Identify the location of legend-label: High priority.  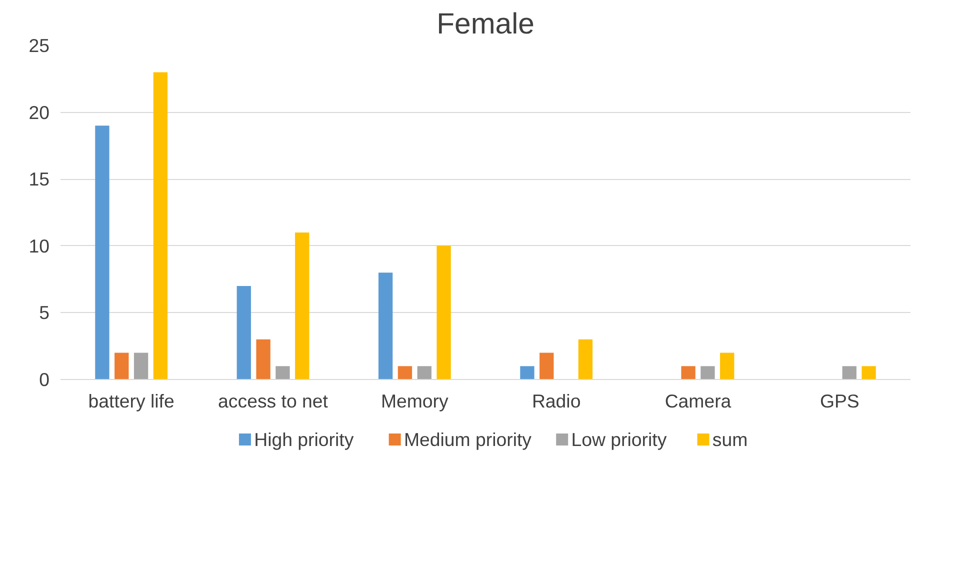
(304, 439).